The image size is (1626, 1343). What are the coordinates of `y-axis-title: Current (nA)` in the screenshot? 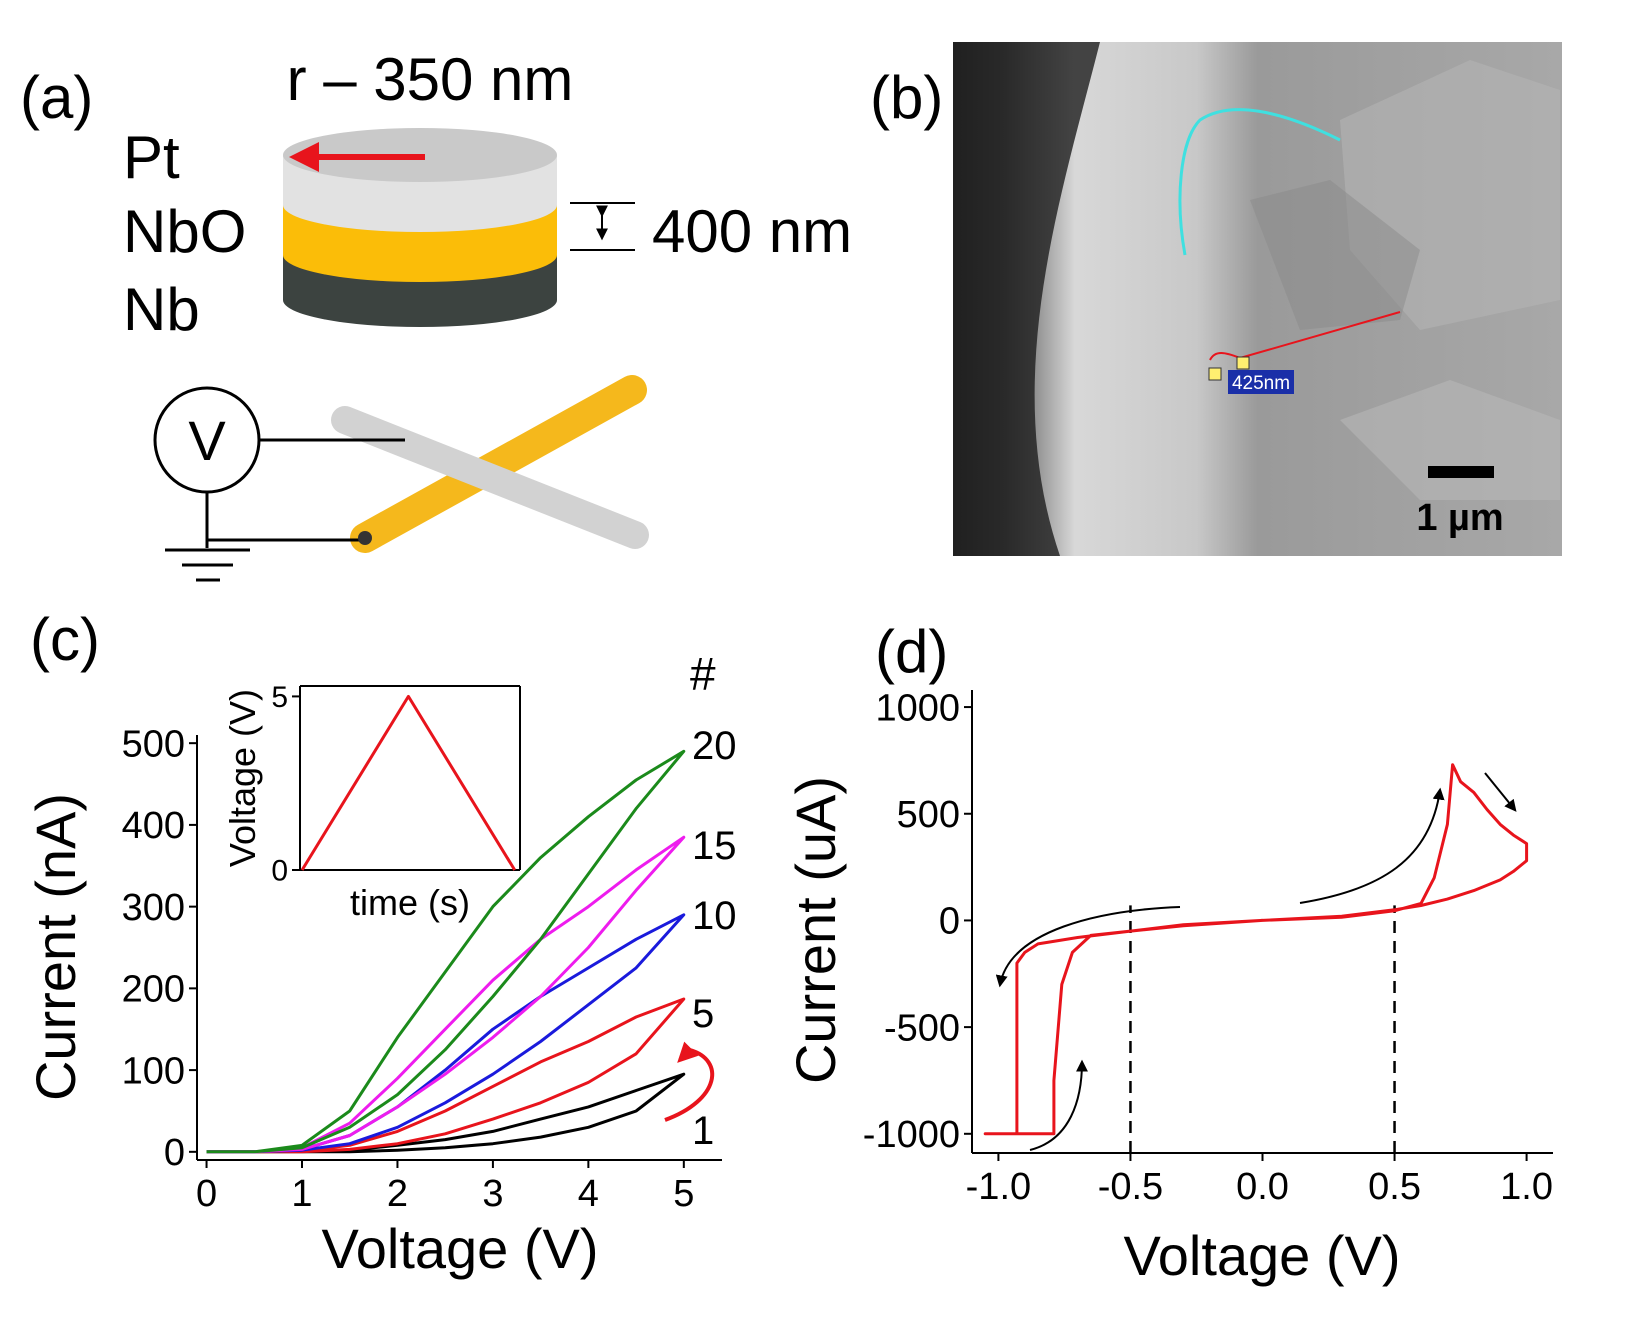 It's located at (55, 947).